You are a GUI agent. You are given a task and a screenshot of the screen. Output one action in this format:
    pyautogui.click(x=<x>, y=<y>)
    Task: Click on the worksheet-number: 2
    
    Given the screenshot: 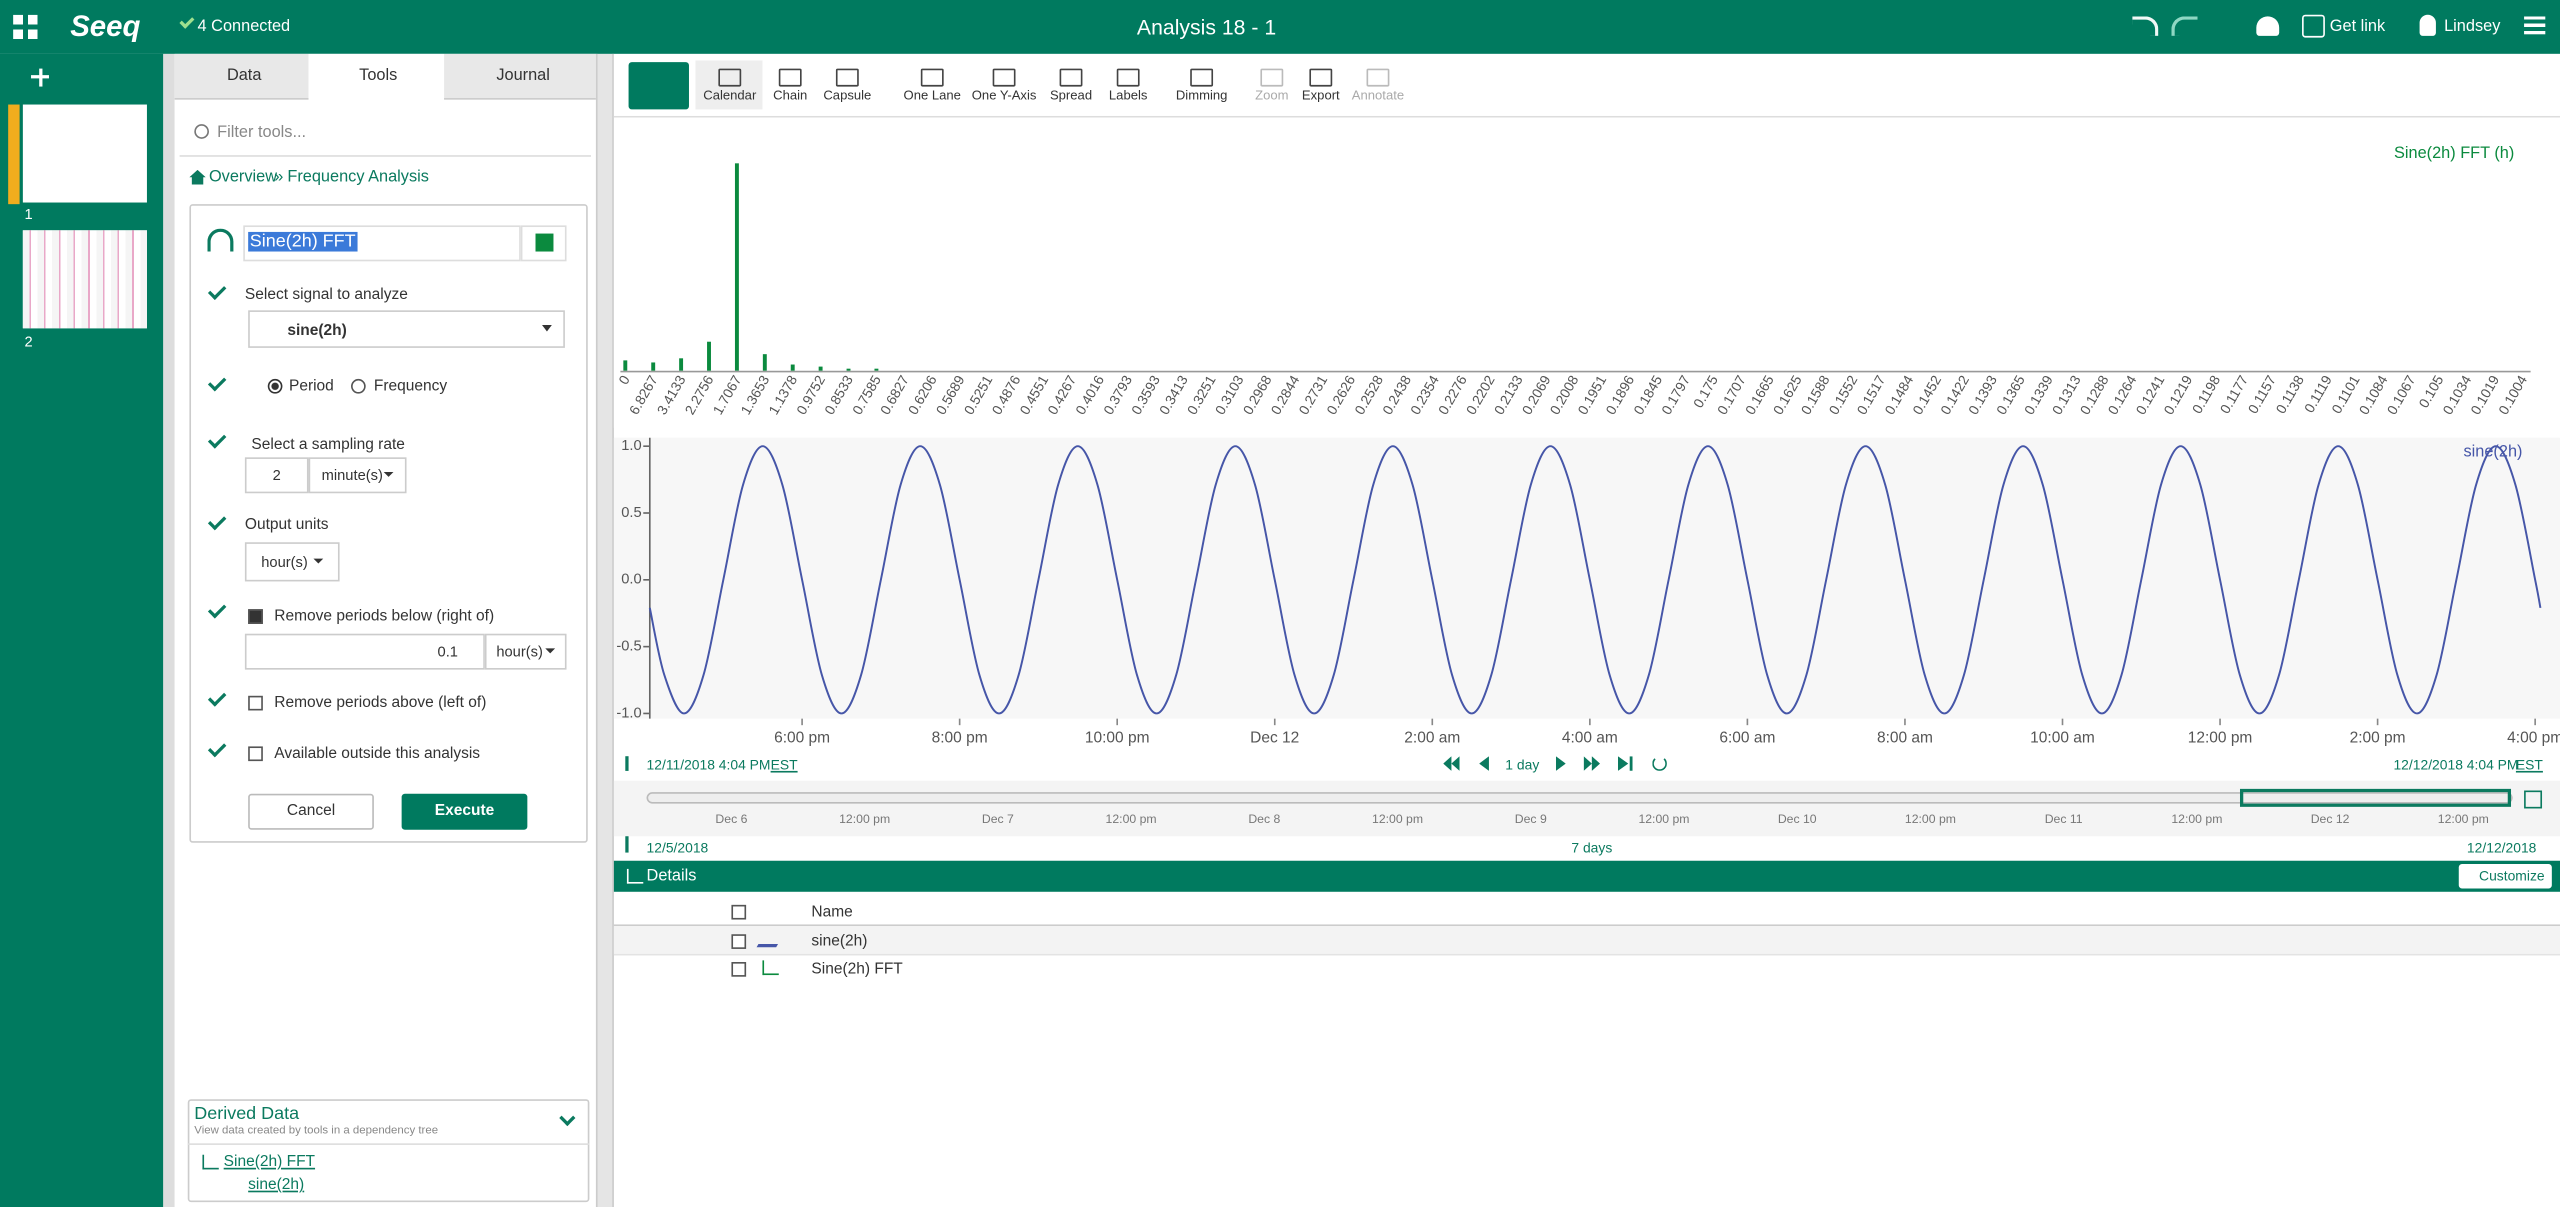 What is the action you would take?
    pyautogui.click(x=28, y=341)
    